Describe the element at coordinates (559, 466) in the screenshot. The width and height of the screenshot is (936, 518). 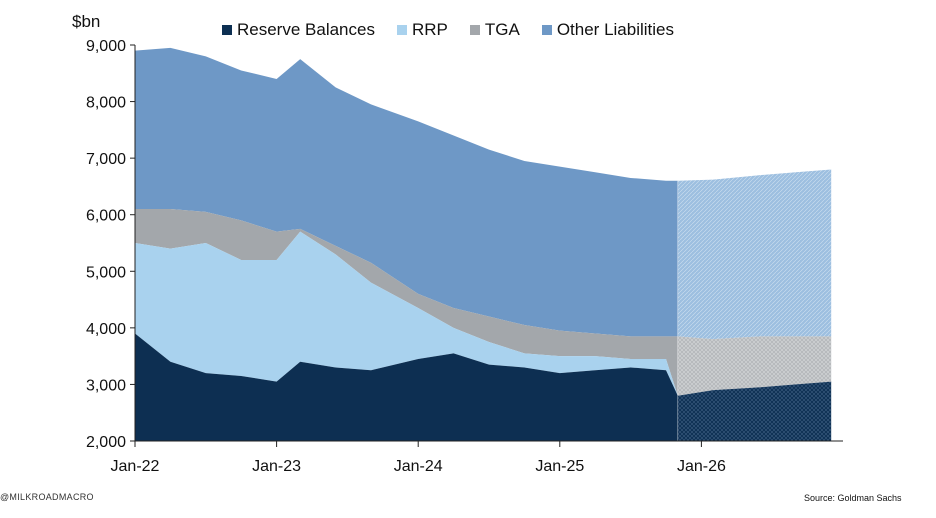
I see `x-tick-label: Jan-25` at that location.